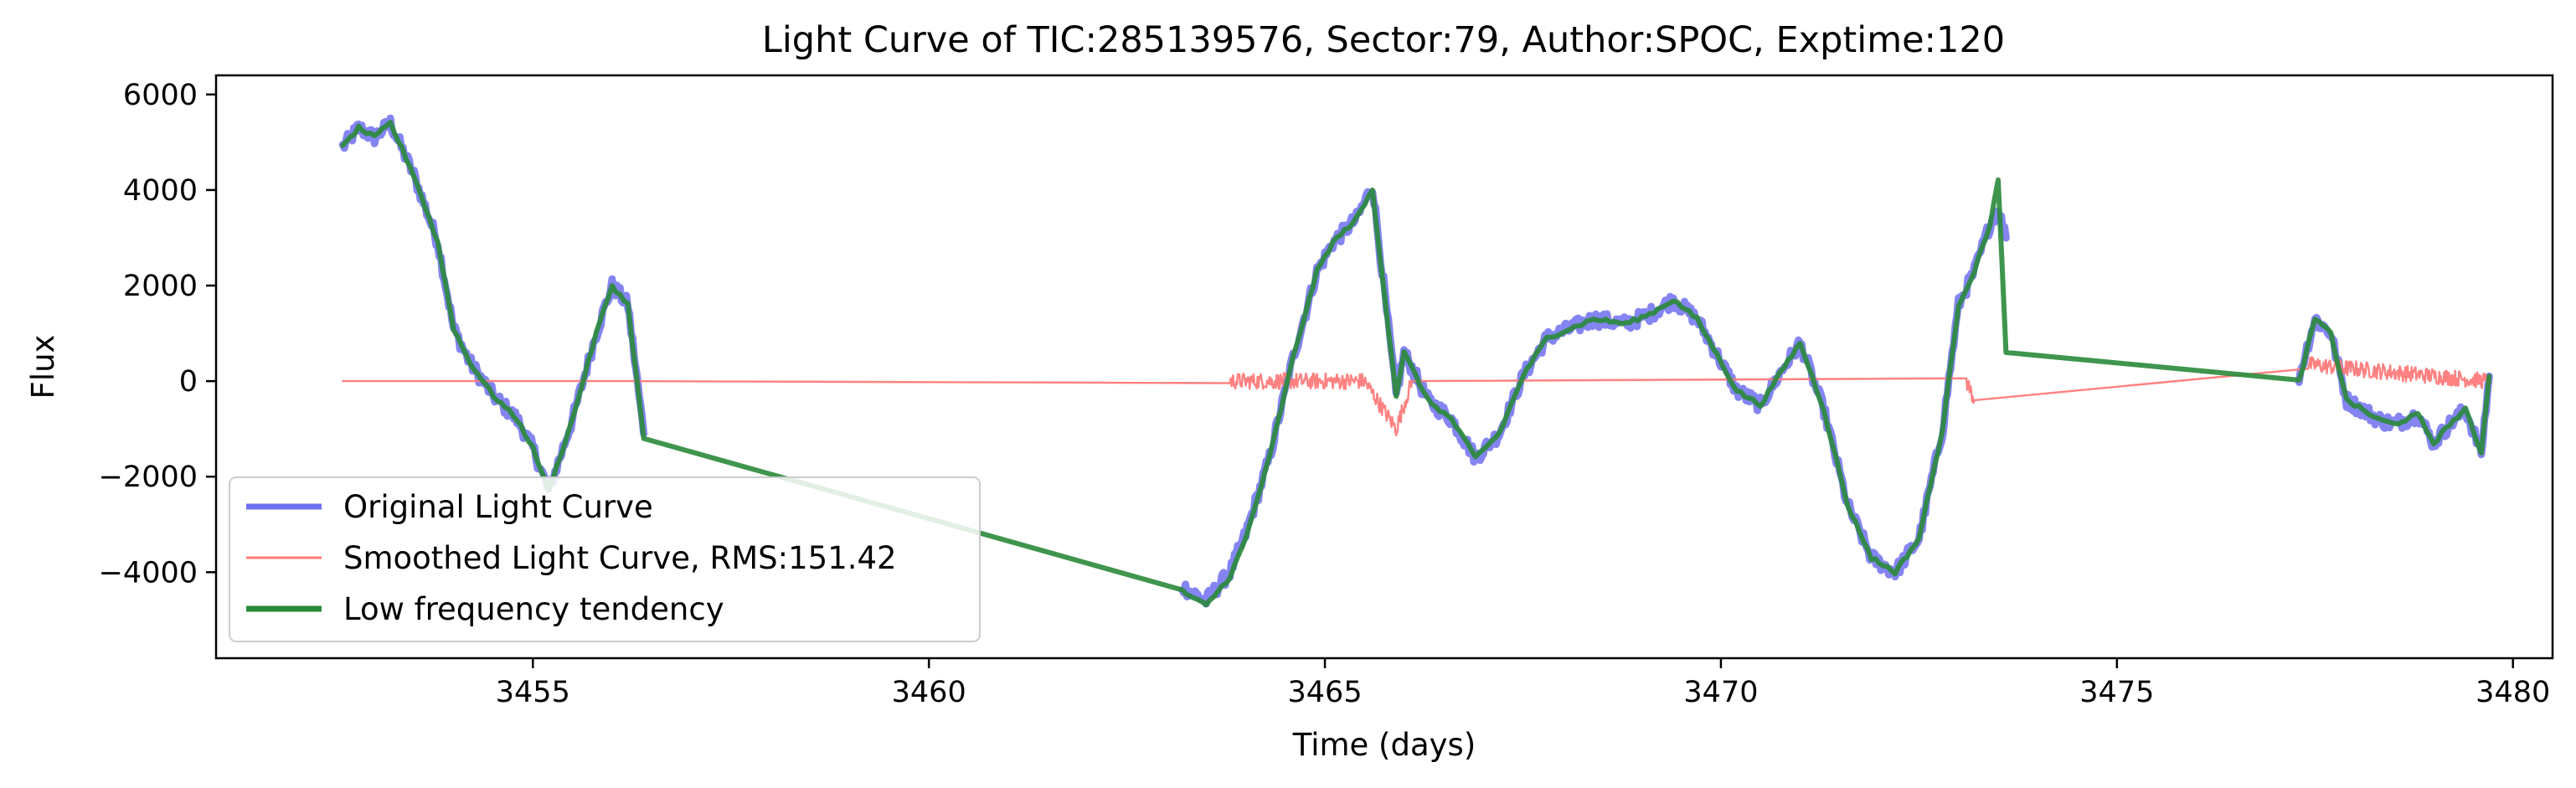 This screenshot has height=788, width=2576. I want to click on legend-box, so click(605, 559).